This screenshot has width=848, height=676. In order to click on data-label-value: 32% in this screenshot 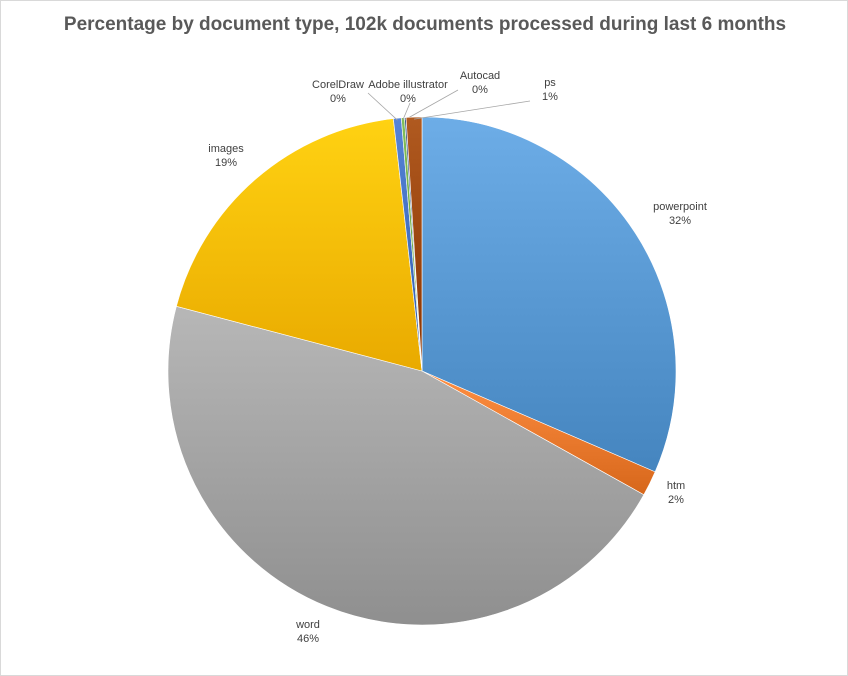, I will do `click(680, 221)`.